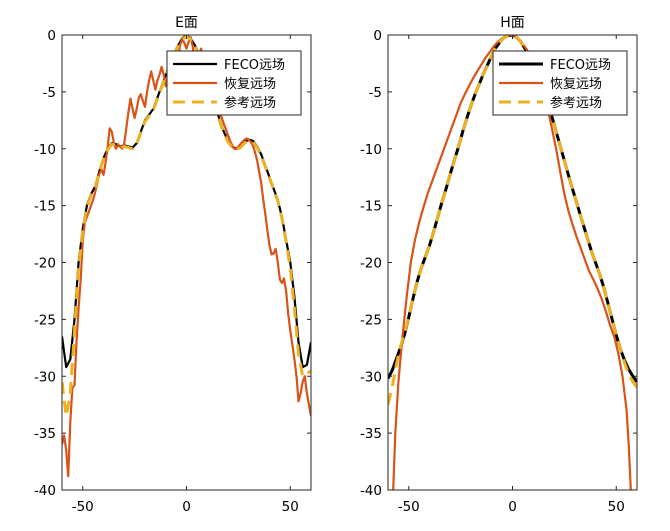 This screenshot has height=531, width=670. What do you see at coordinates (186, 23) in the screenshot?
I see `chart-title: E面` at bounding box center [186, 23].